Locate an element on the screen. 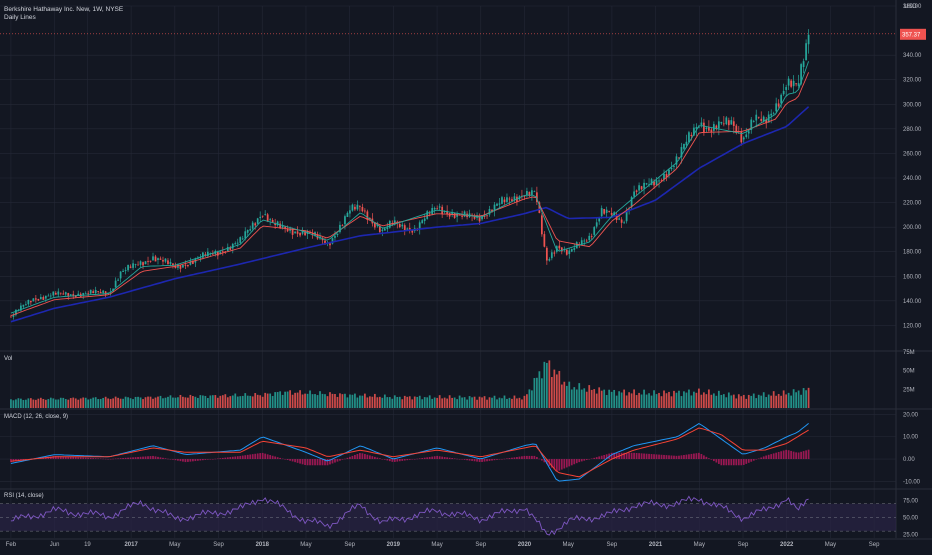  rsi-panel is located at coordinates (448, 515).